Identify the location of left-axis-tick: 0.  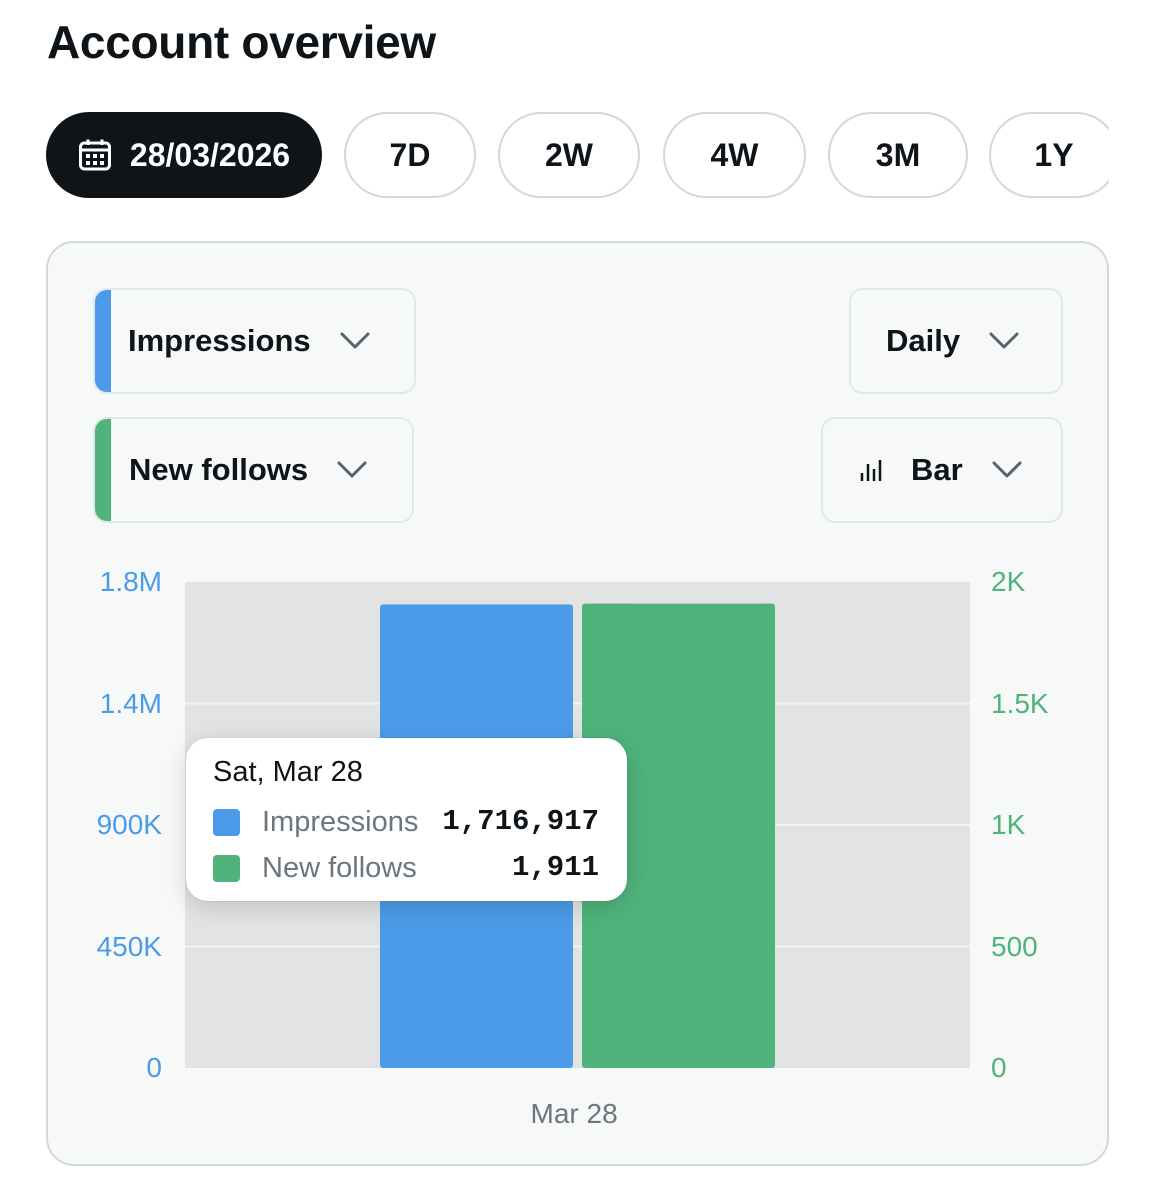
(154, 1067).